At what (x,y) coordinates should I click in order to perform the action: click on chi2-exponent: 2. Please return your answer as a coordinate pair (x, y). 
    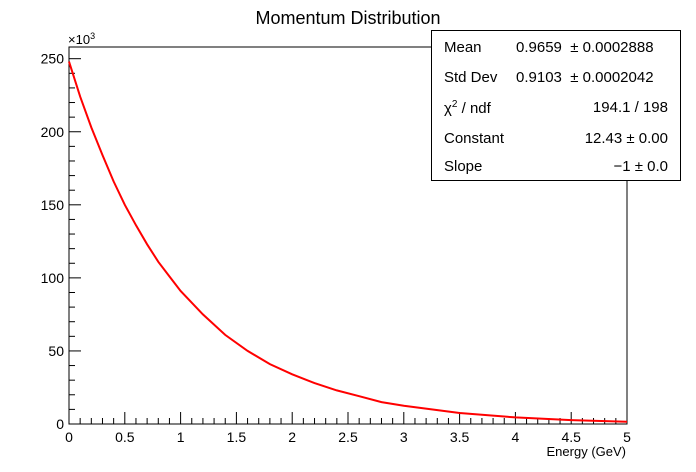
    Looking at the image, I should click on (454, 104).